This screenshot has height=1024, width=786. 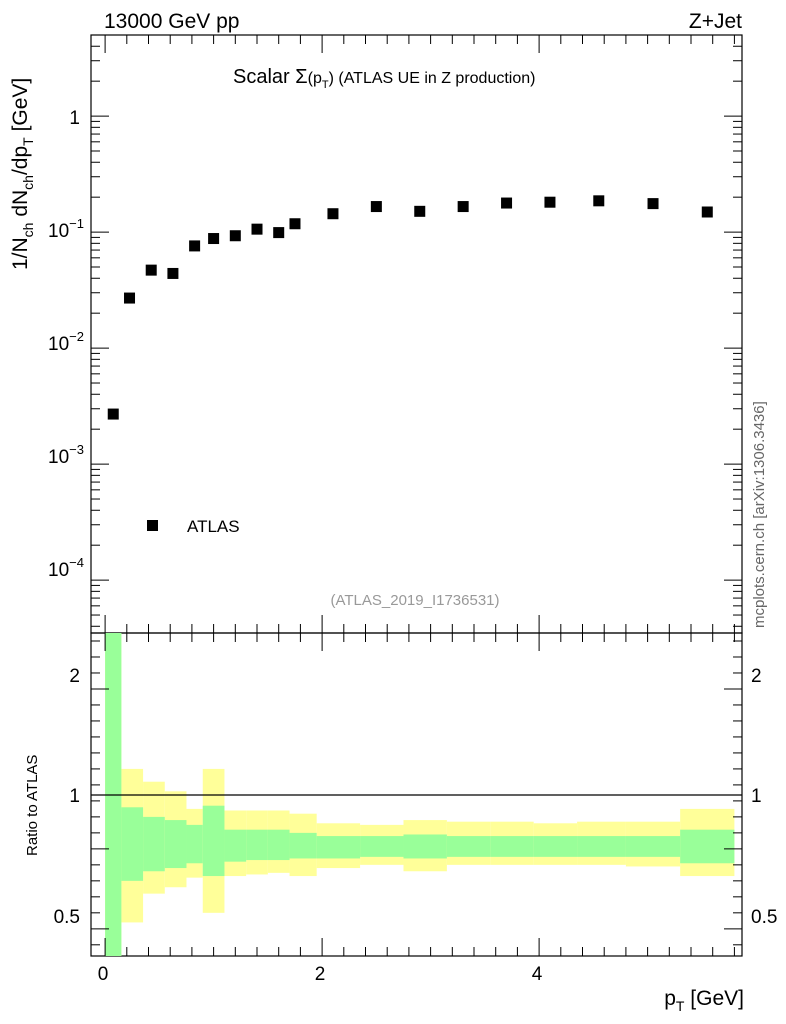 What do you see at coordinates (66, 229) in the screenshot?
I see `y-tick-label-1e-1: 10⁻¹` at bounding box center [66, 229].